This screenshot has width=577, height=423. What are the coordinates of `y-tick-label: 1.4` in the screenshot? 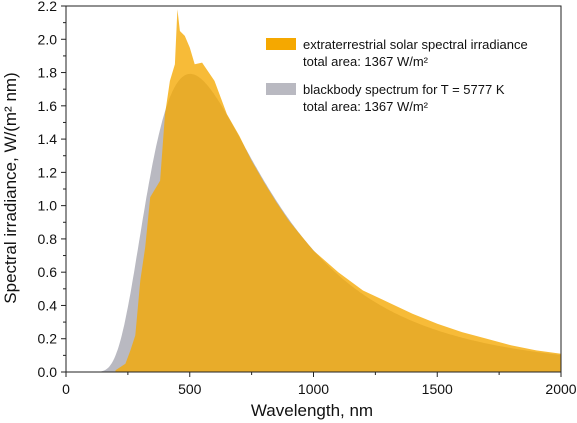 It's located at (48, 139).